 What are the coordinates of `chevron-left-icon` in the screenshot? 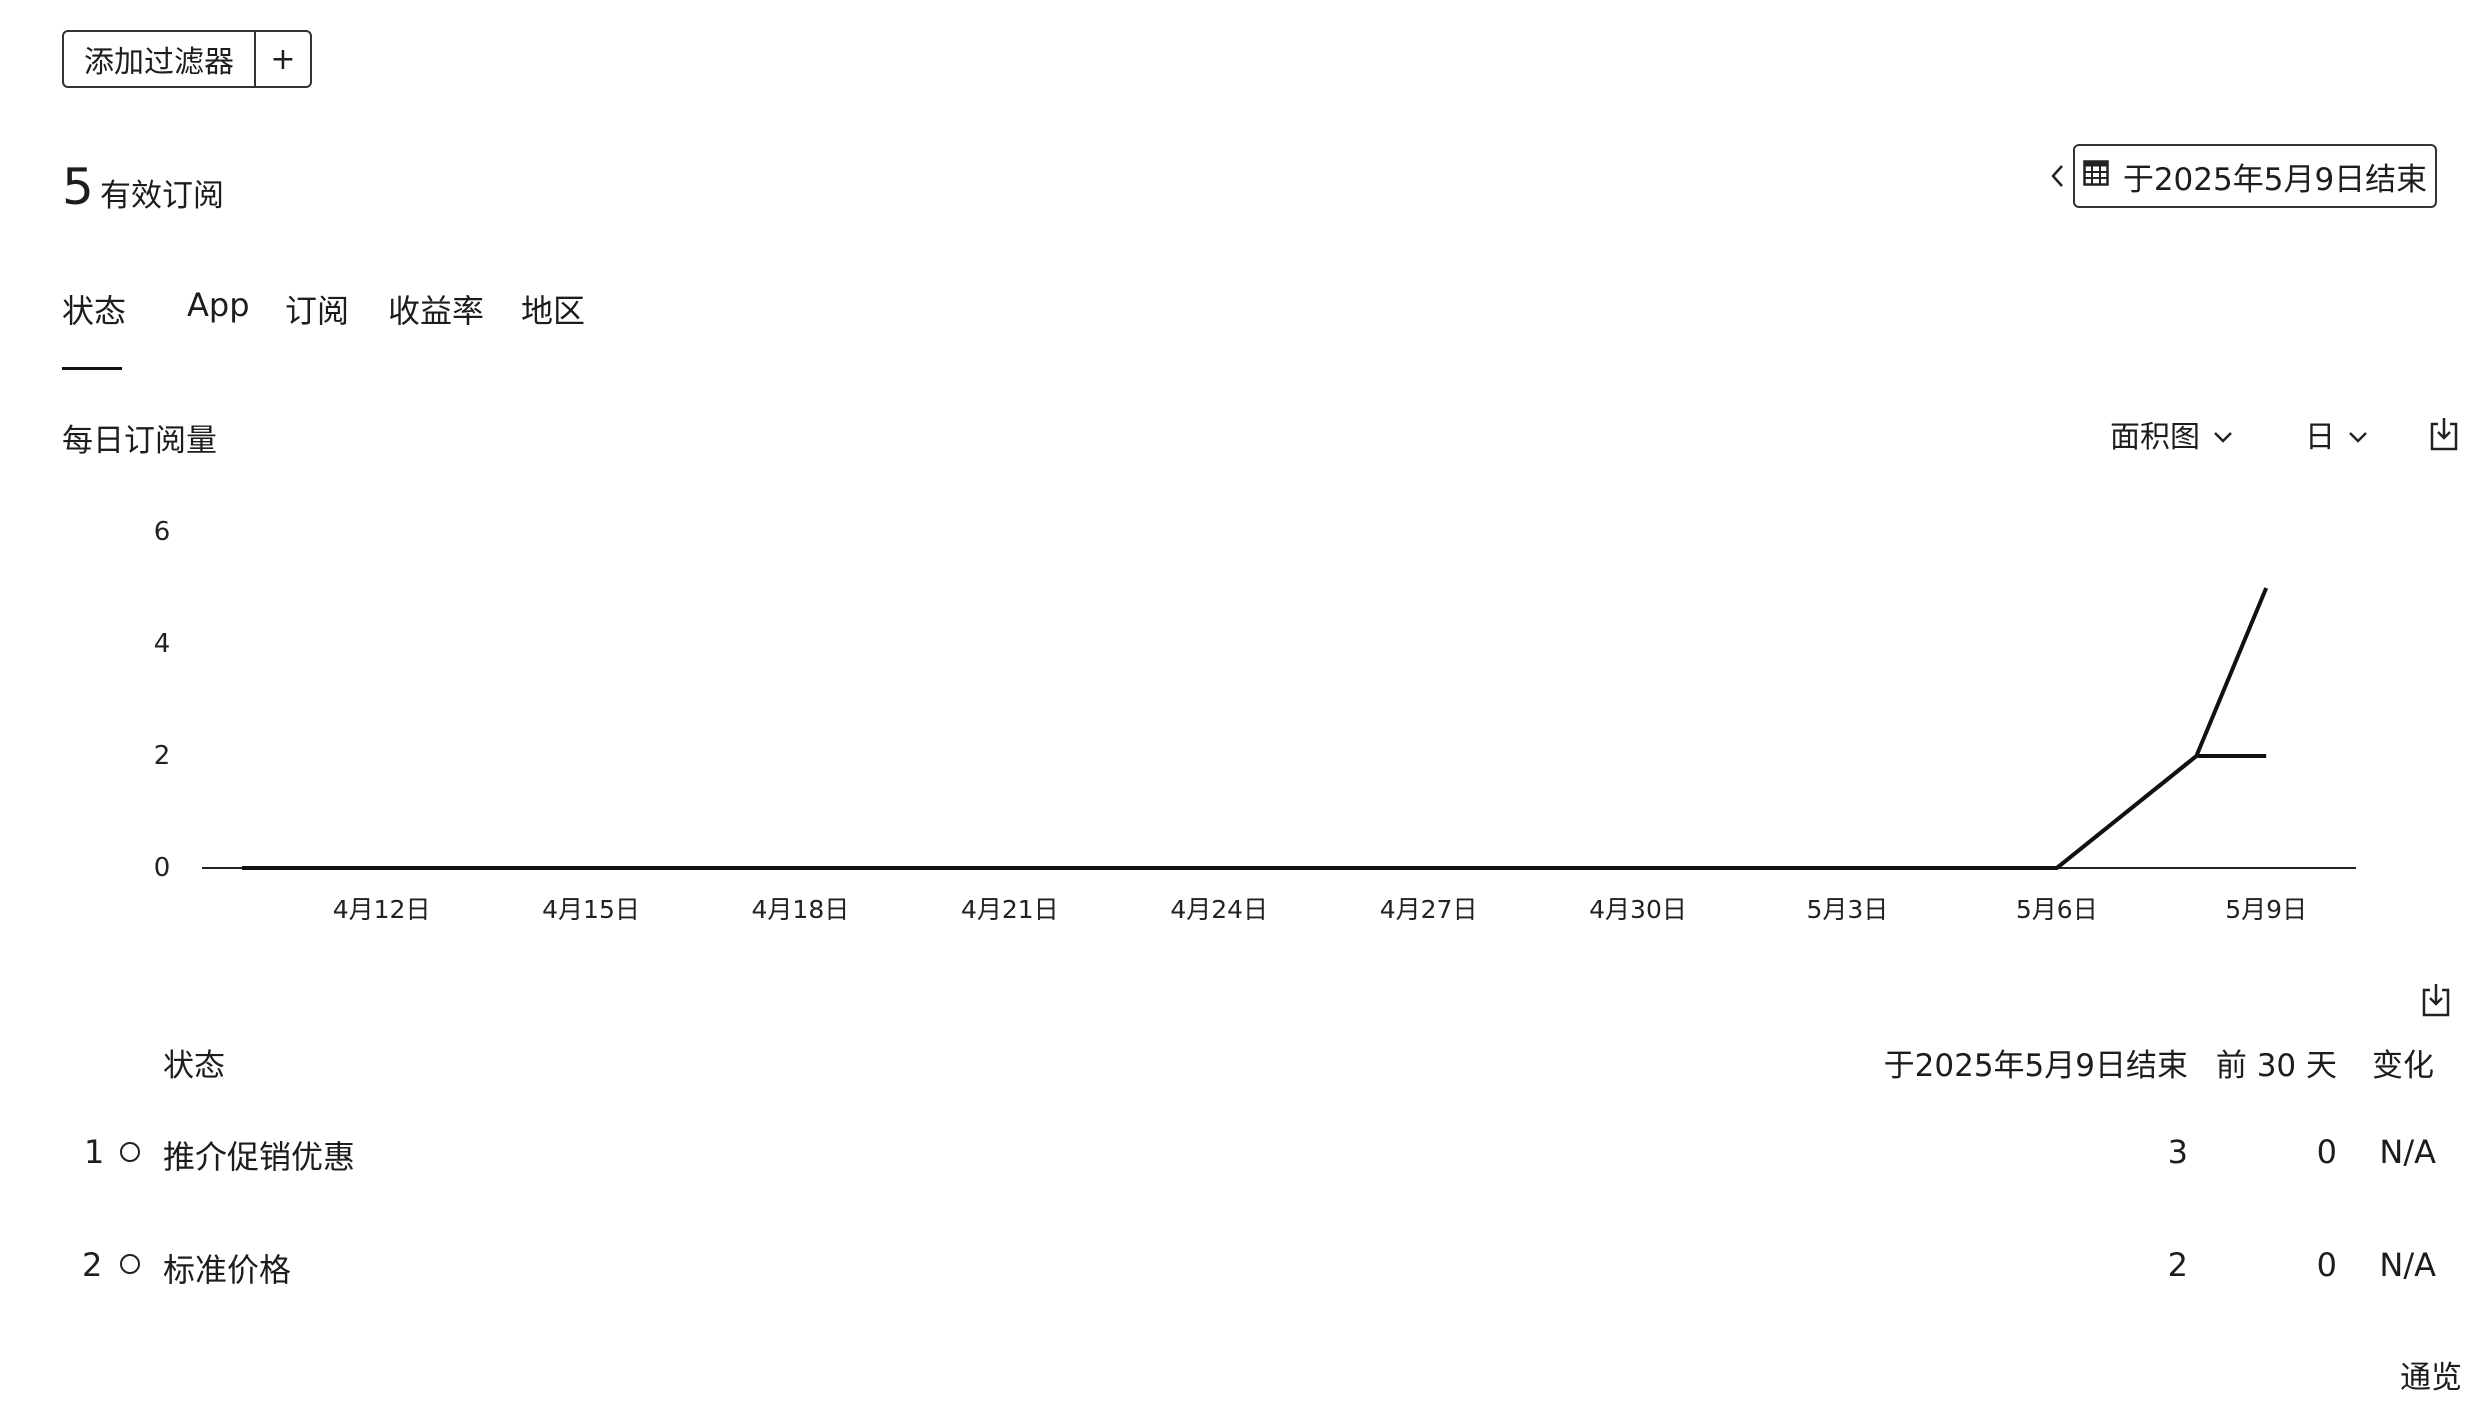 It's located at (2058, 176).